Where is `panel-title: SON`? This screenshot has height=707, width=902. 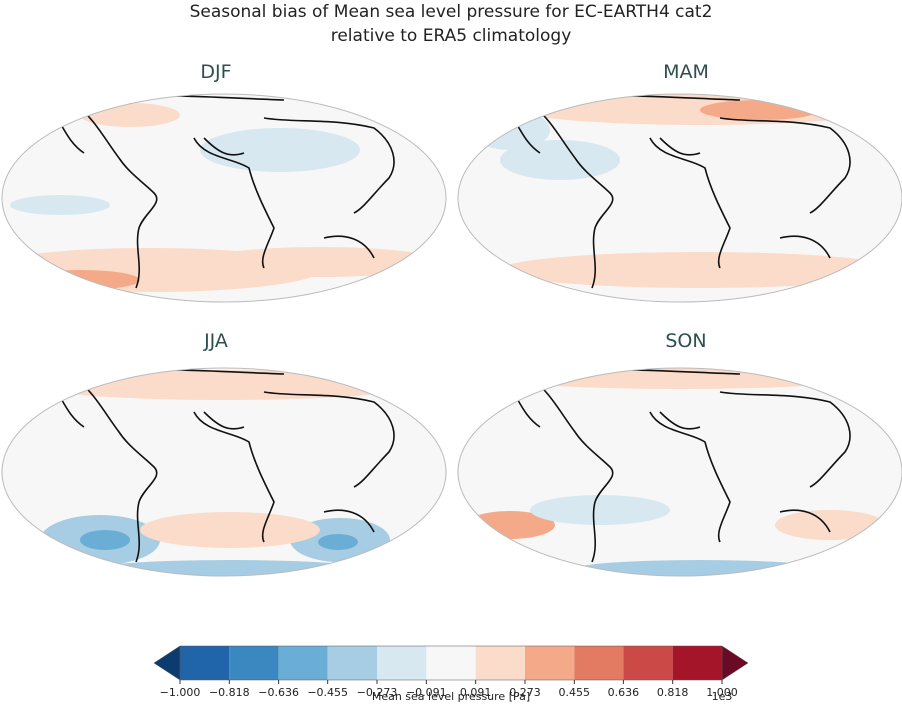
panel-title: SON is located at coordinates (685, 341).